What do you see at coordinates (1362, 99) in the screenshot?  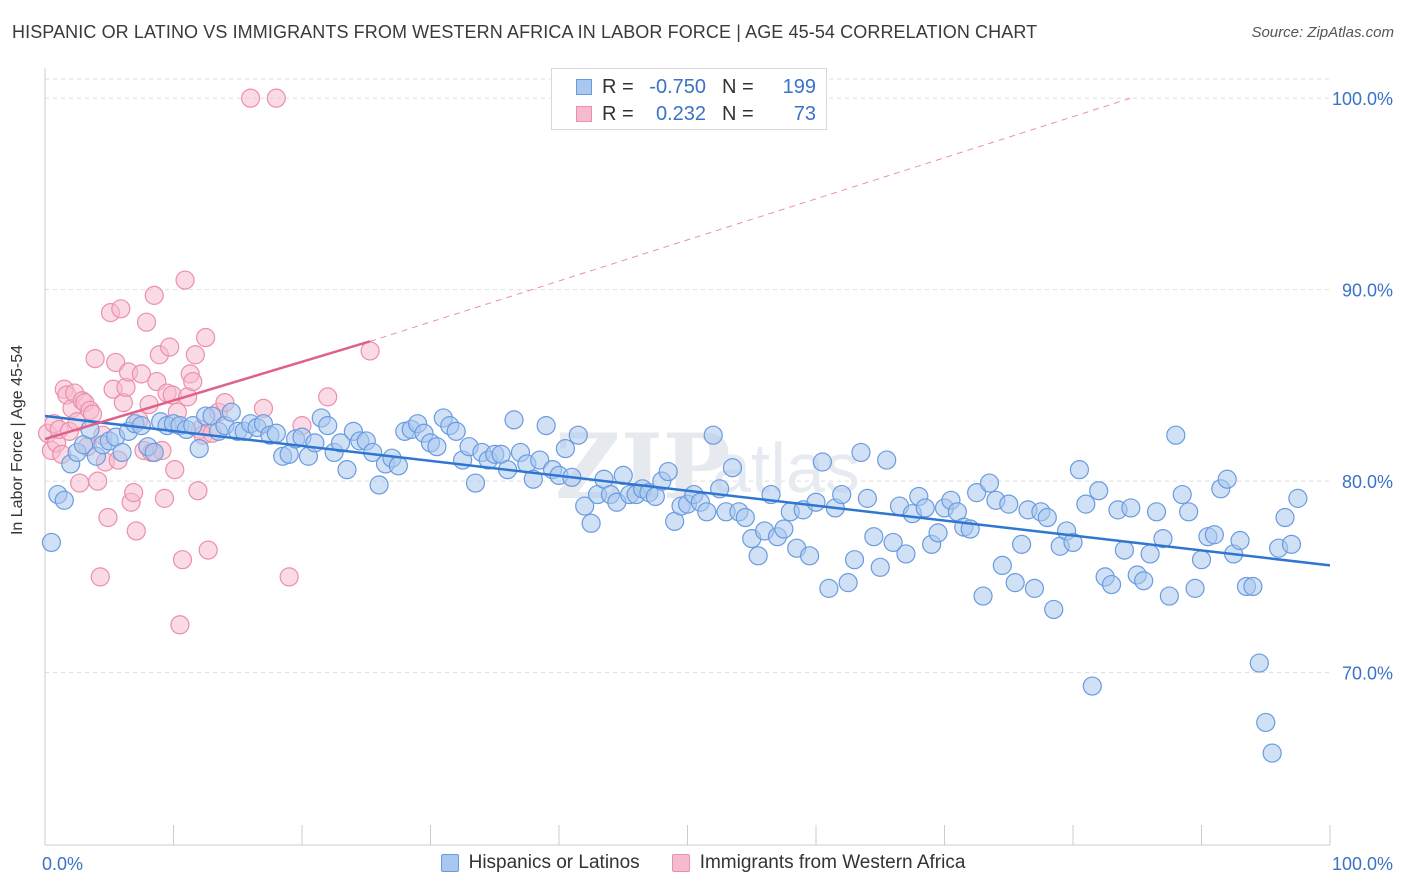 I see `y-tick-label: 100.0%` at bounding box center [1362, 99].